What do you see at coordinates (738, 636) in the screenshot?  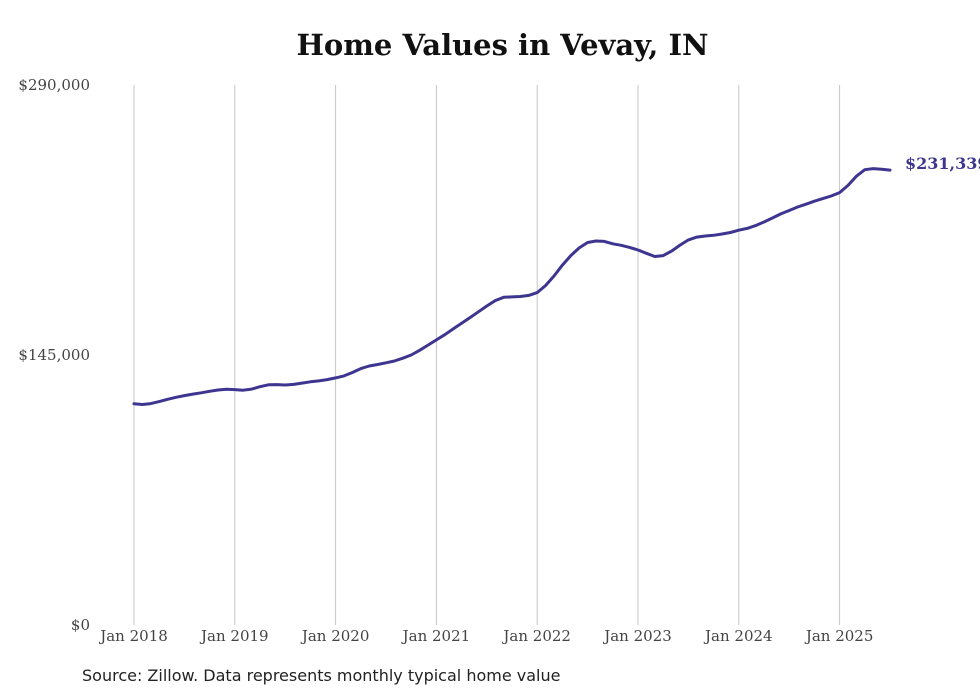 I see `x-tick-label: Jan 2024` at bounding box center [738, 636].